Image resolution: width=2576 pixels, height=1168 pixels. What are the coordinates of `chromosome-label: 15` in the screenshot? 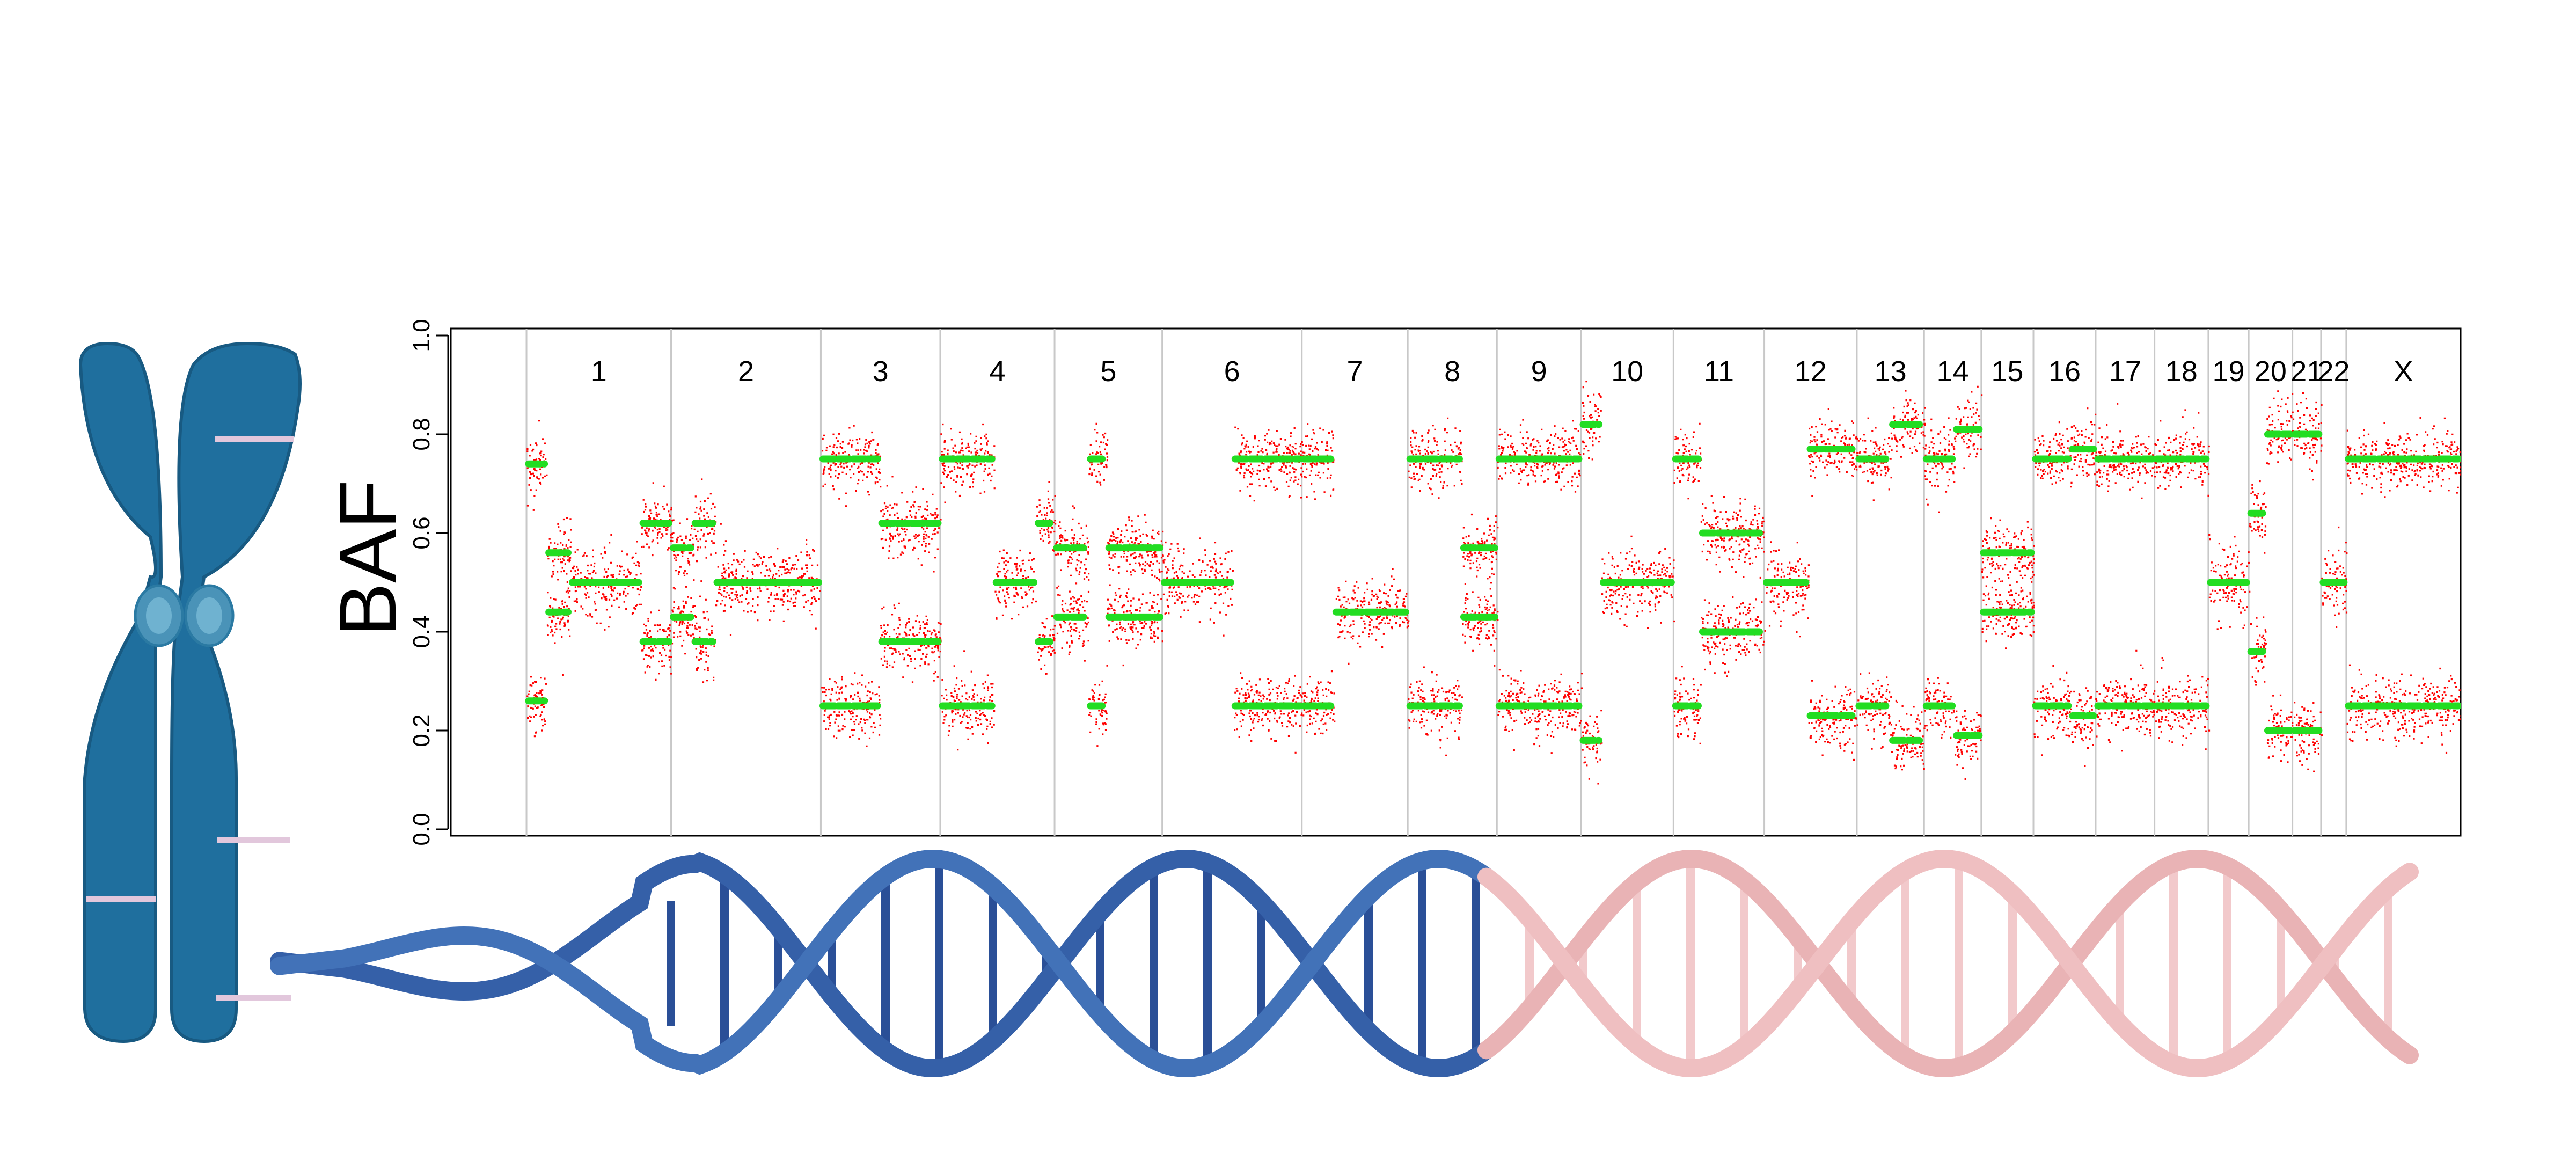 It's located at (2007, 371).